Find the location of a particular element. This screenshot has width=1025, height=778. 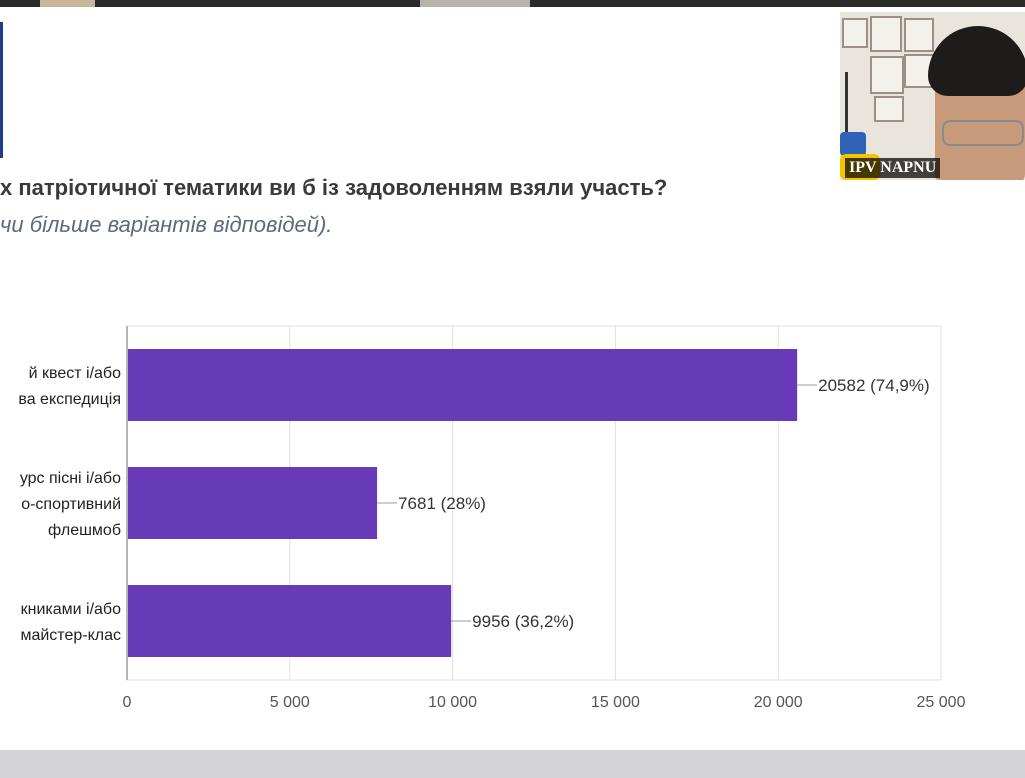

flag-blue is located at coordinates (853, 144).